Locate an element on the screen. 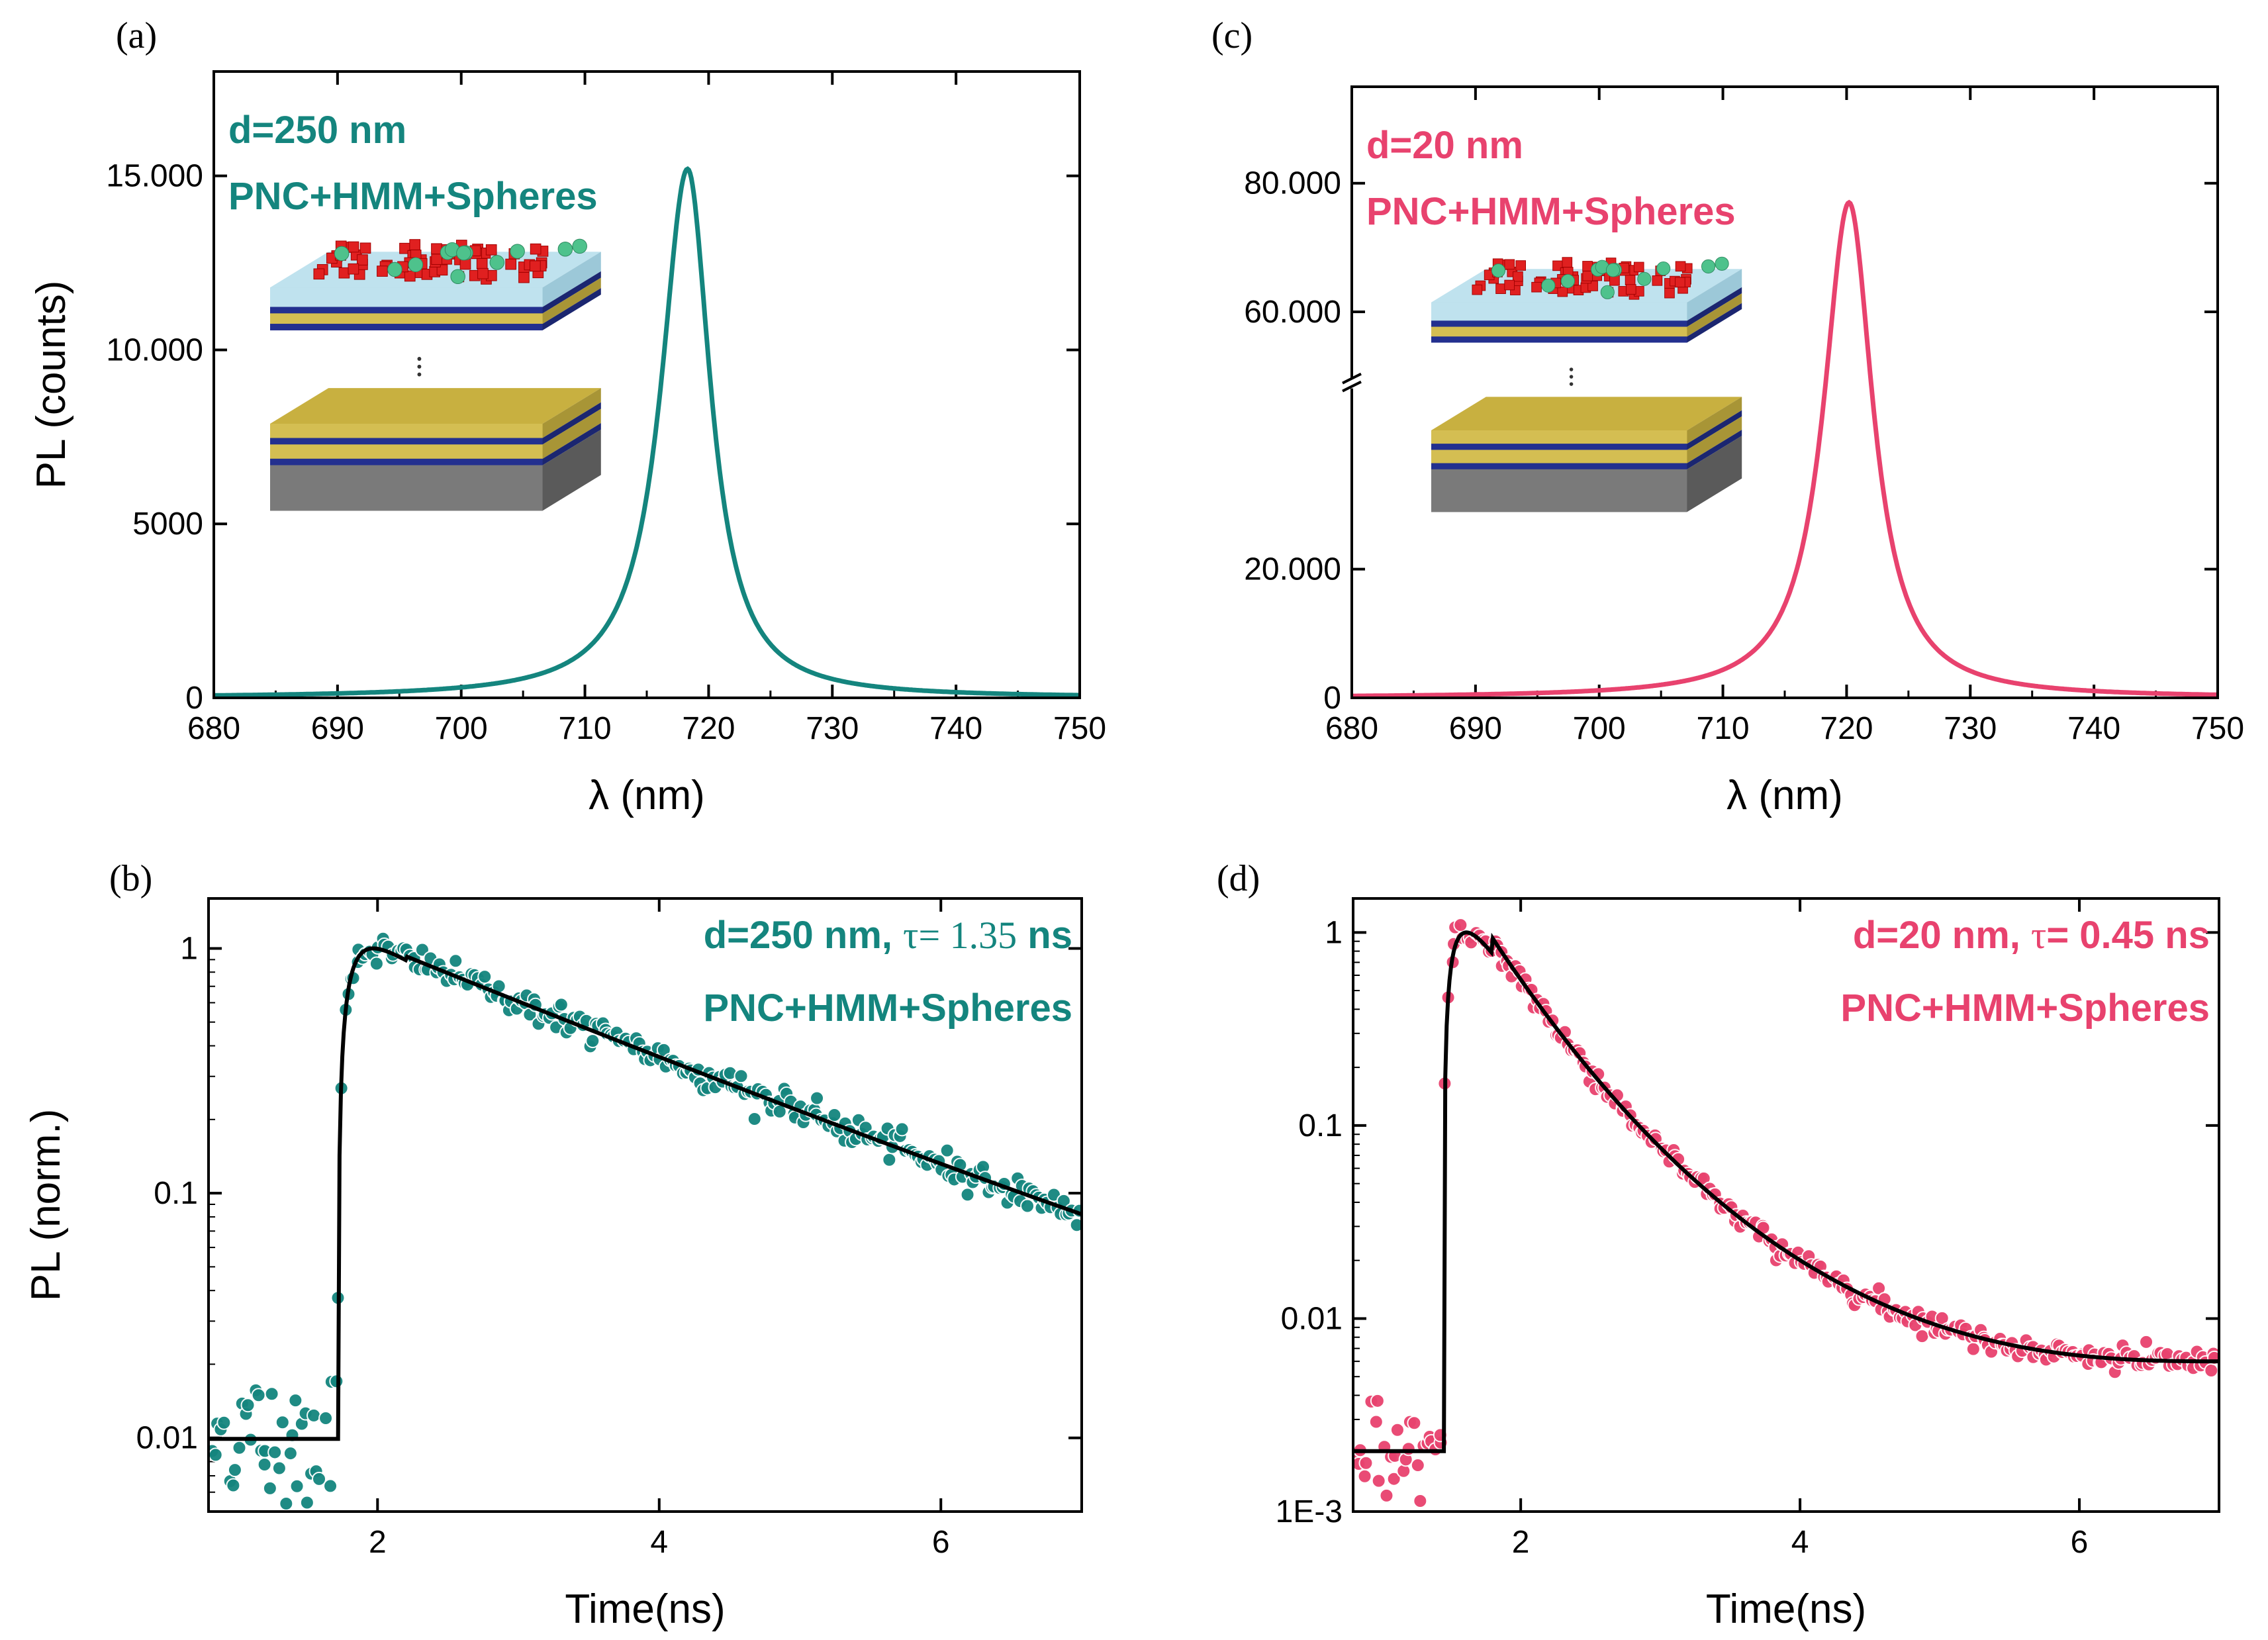 This screenshot has width=2268, height=1640. y-axis-title: PL (counts) is located at coordinates (51, 385).